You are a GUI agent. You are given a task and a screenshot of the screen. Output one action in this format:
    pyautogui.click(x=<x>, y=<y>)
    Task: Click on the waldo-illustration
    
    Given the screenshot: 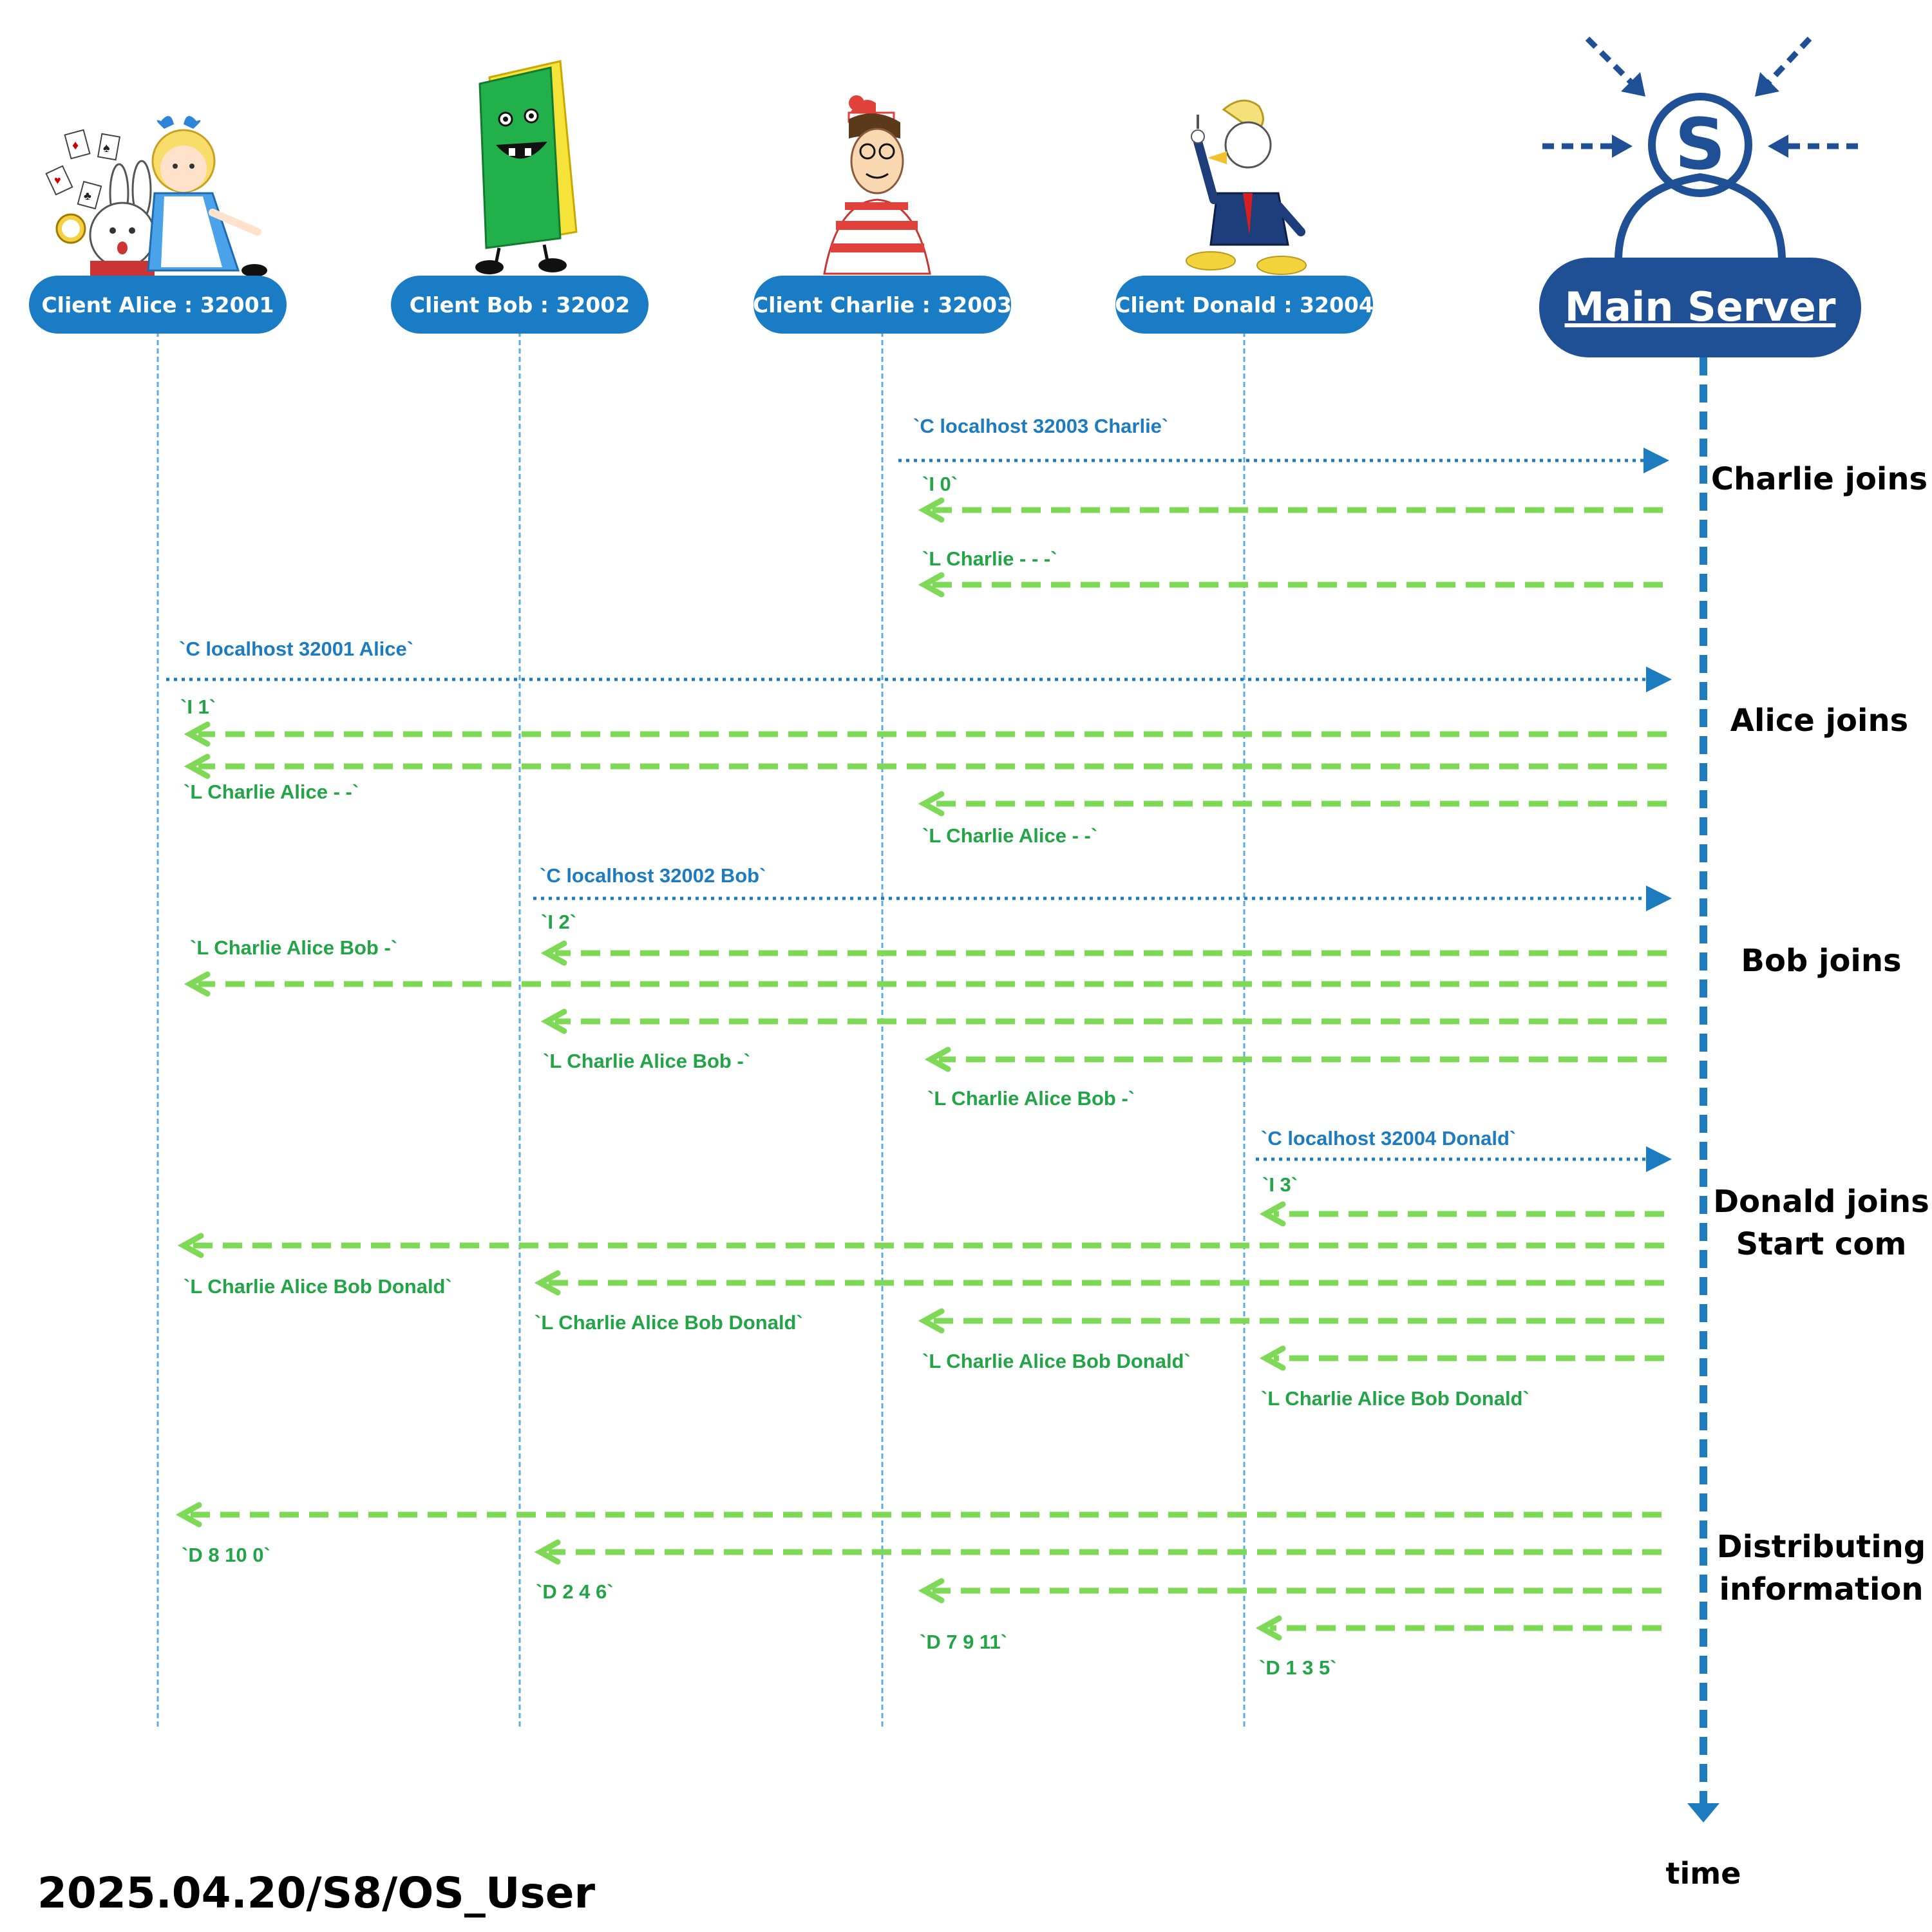 What is the action you would take?
    pyautogui.click(x=877, y=185)
    